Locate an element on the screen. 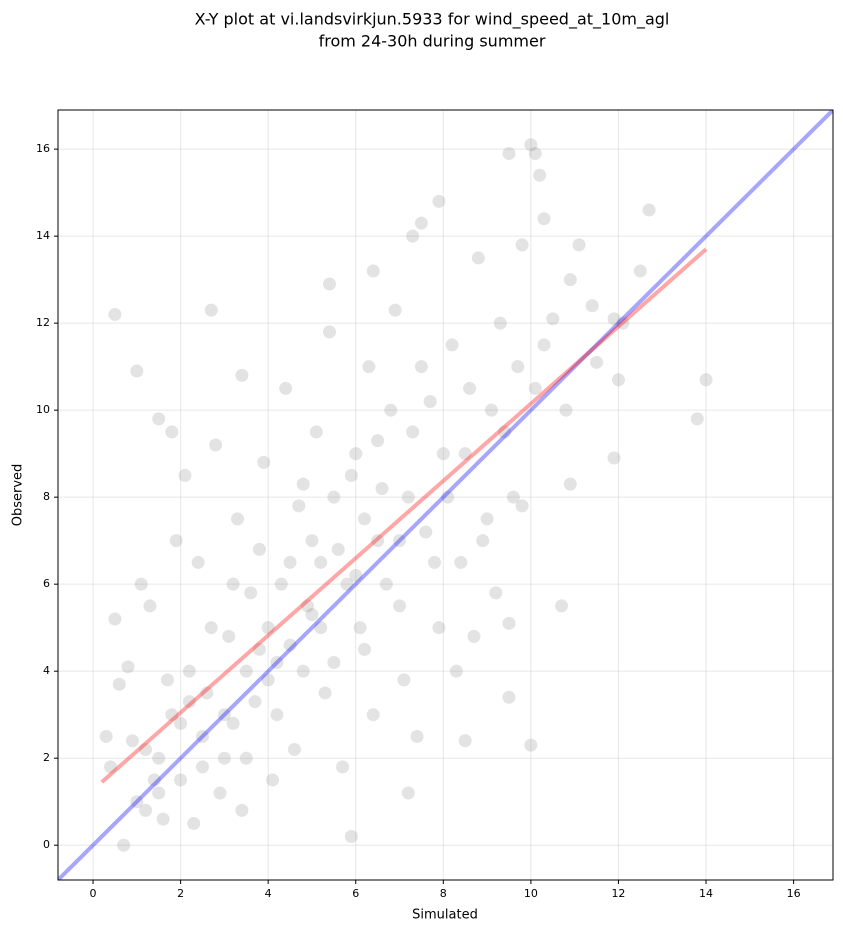  x-tick-label: 12 is located at coordinates (618, 893).